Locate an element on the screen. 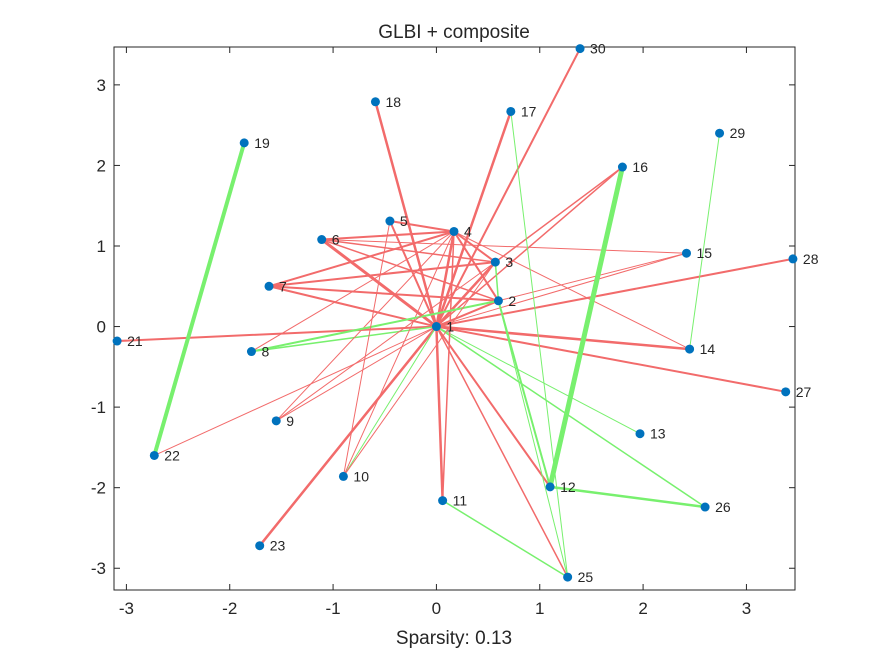 The width and height of the screenshot is (875, 656). node-label-11: 11 is located at coordinates (460, 501).